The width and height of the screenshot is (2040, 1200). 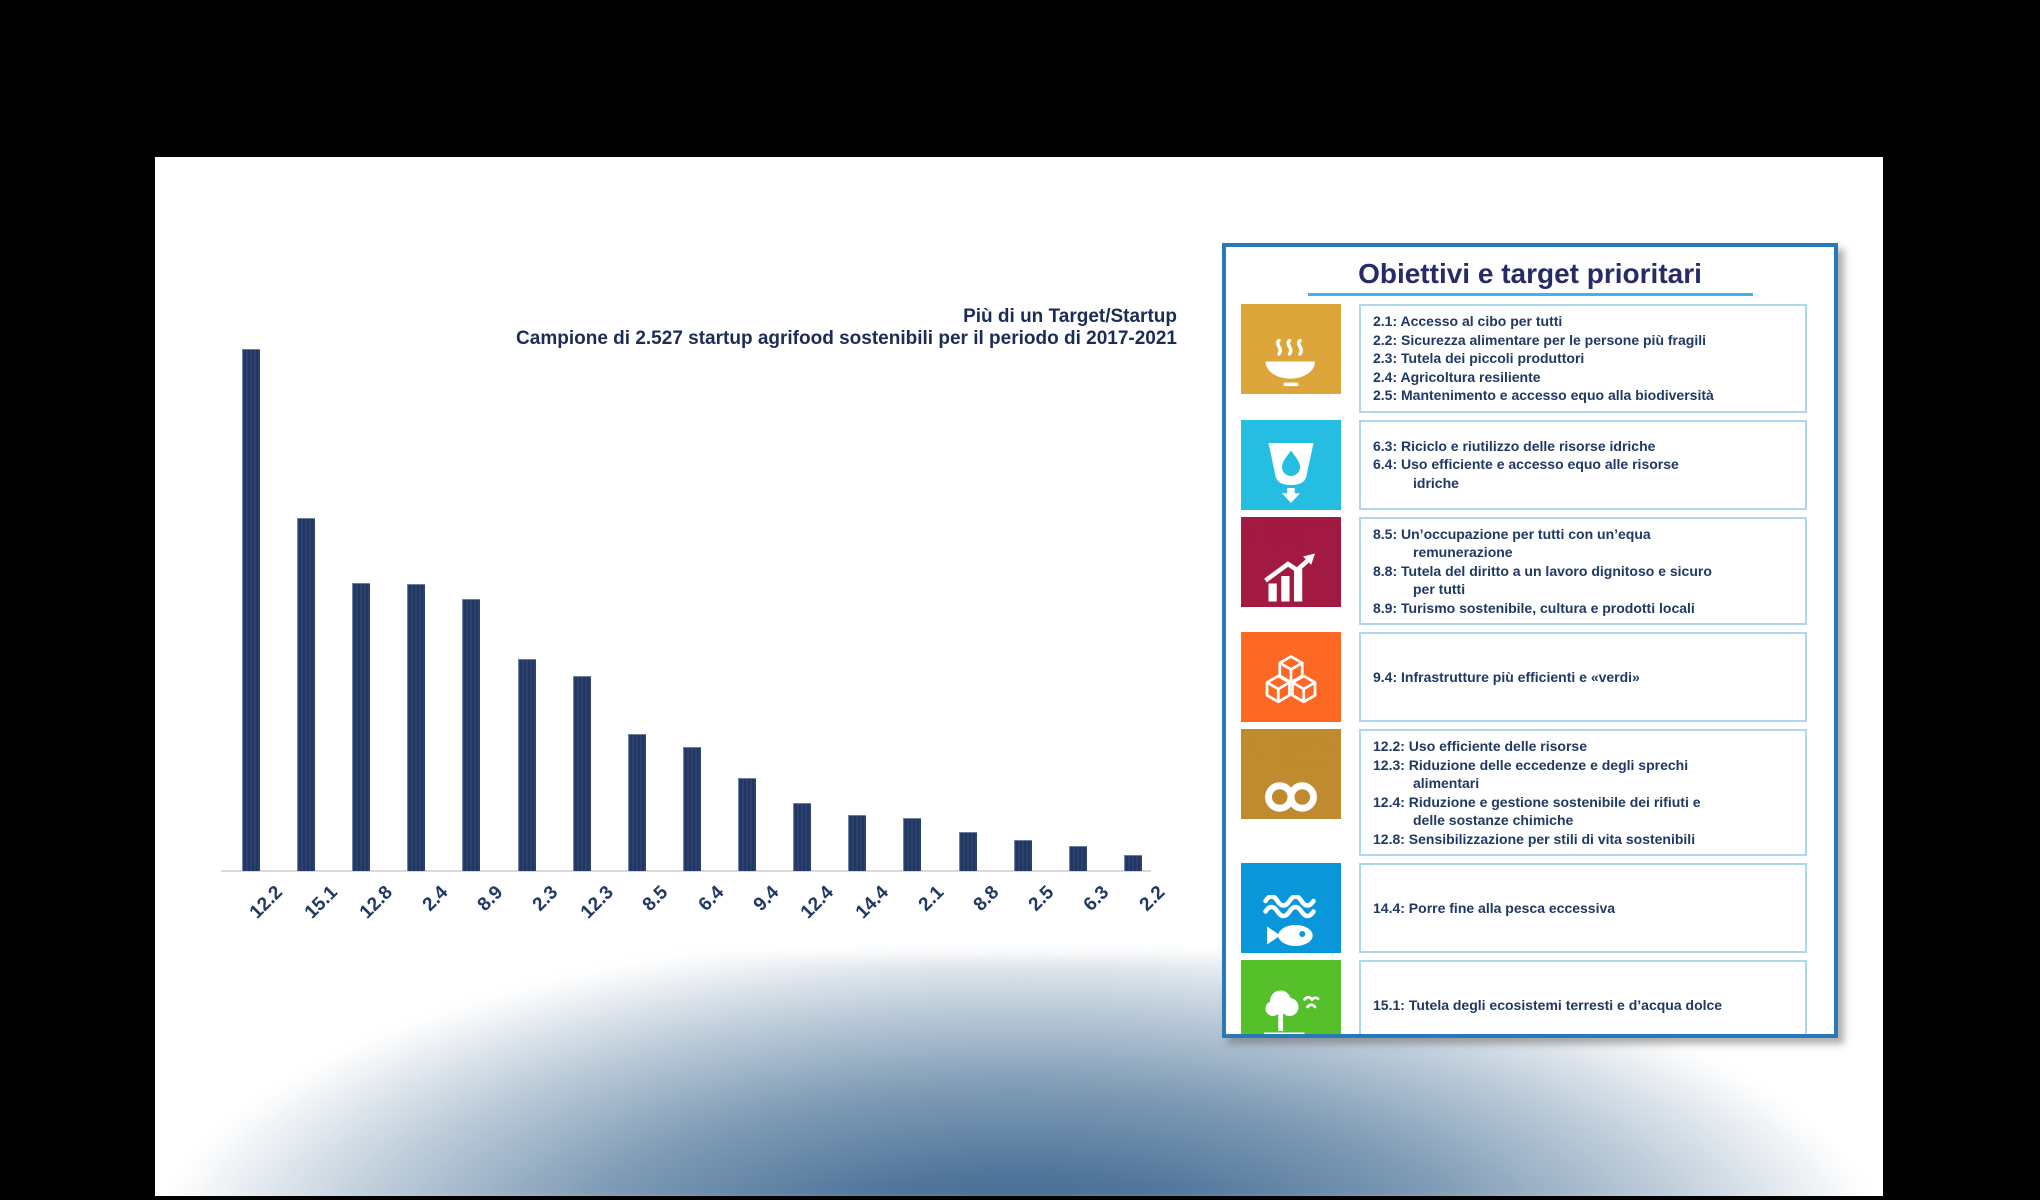 I want to click on bar-2.4, so click(x=416, y=727).